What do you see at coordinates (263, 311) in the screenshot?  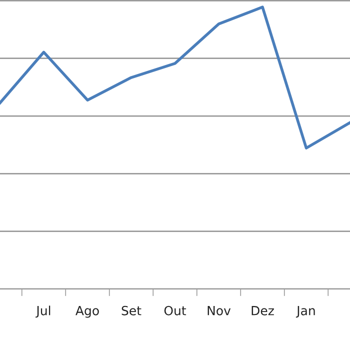 I see `x-tick-label: Dez` at bounding box center [263, 311].